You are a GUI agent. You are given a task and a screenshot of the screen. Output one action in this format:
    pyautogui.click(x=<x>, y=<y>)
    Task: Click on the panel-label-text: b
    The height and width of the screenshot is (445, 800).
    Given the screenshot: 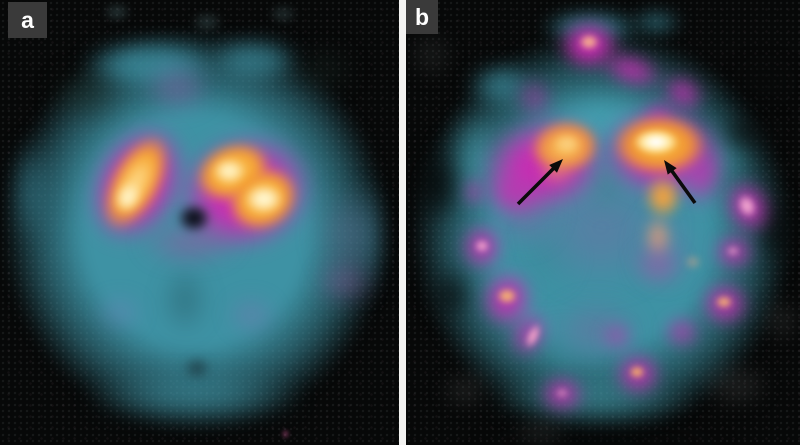 What is the action you would take?
    pyautogui.click(x=422, y=16)
    